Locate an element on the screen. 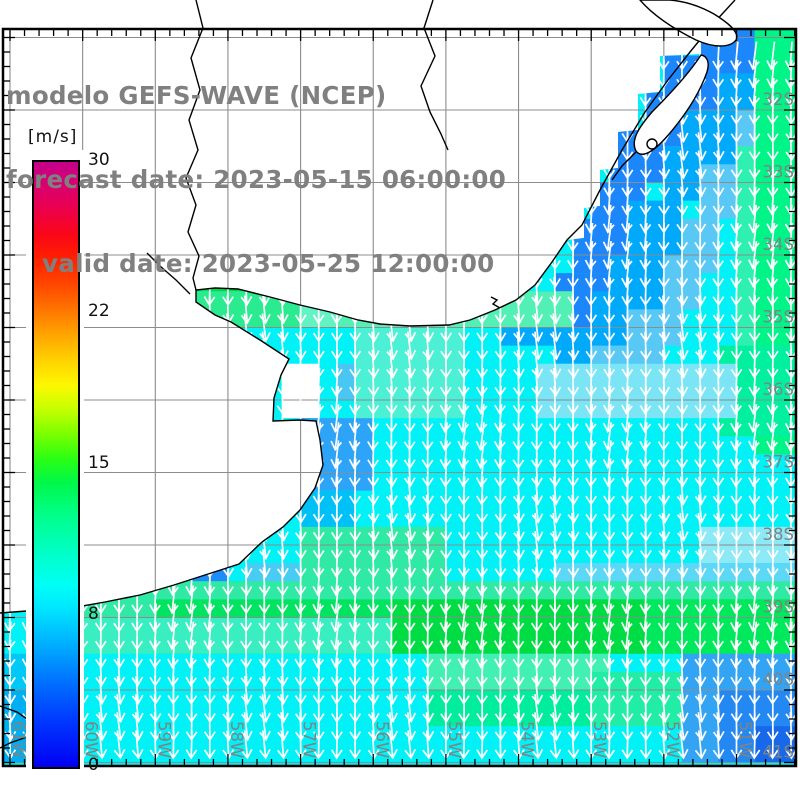  latitude-label: 33S is located at coordinates (778, 172).